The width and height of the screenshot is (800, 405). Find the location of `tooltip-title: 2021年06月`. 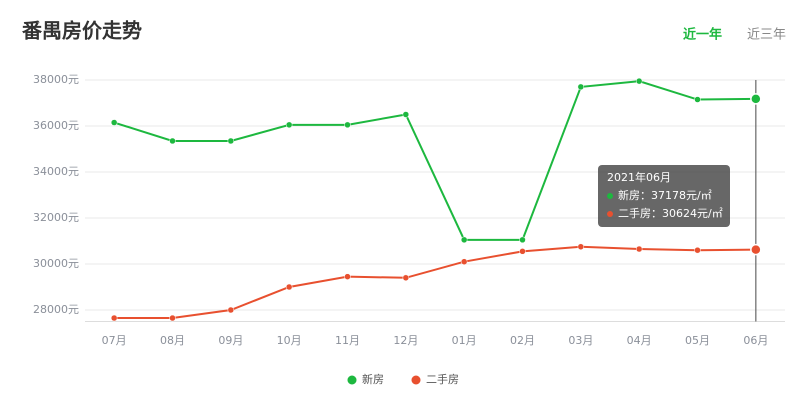

tooltip-title: 2021年06月 is located at coordinates (639, 177).